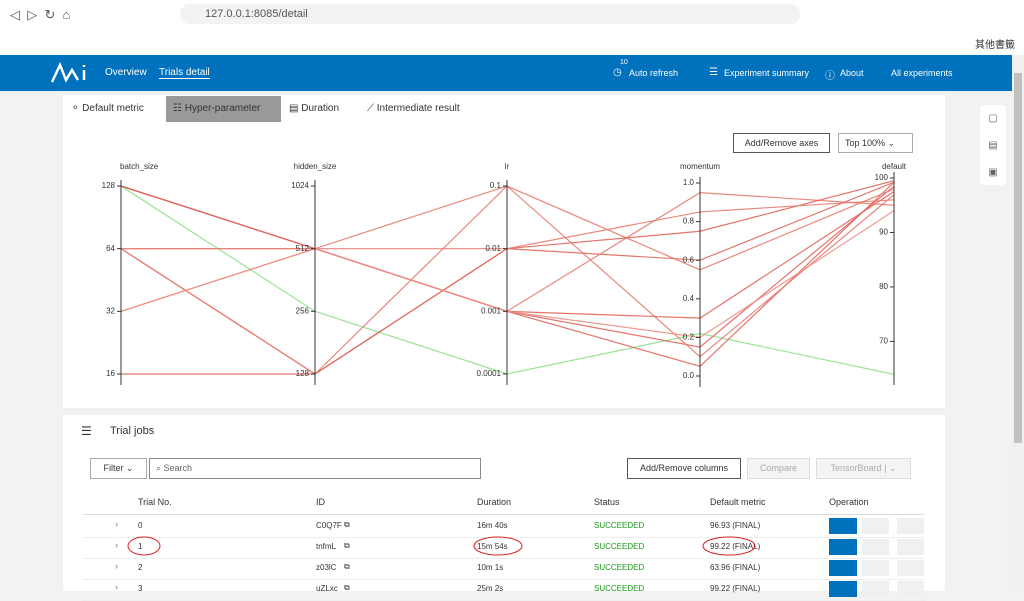 Image resolution: width=1024 pixels, height=601 pixels. I want to click on all-experiments: All experiments, so click(922, 73).